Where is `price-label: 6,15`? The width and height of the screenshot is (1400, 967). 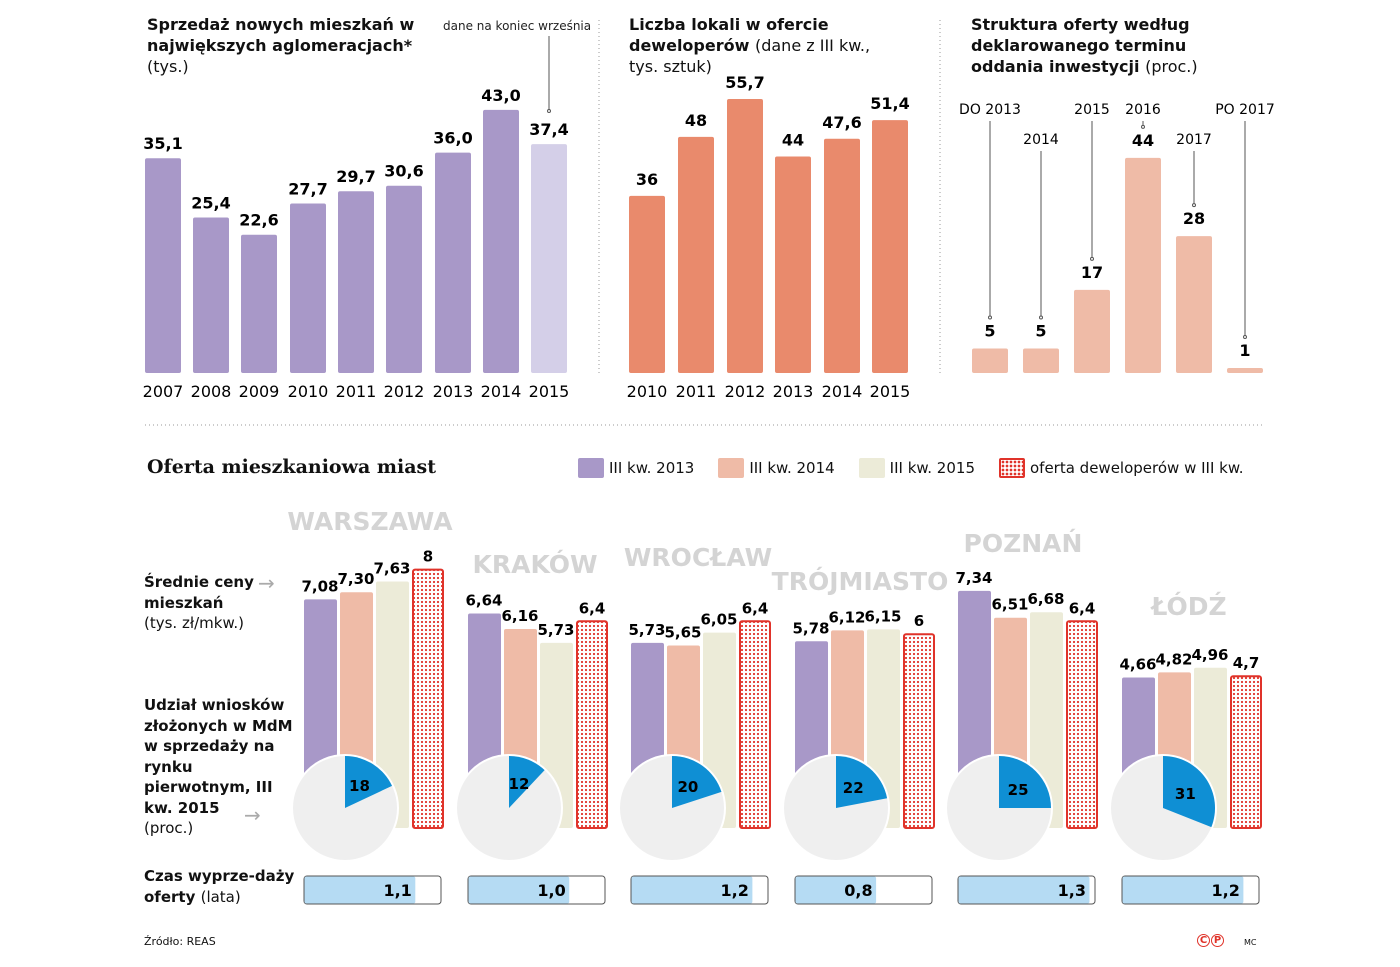 price-label: 6,15 is located at coordinates (882, 616).